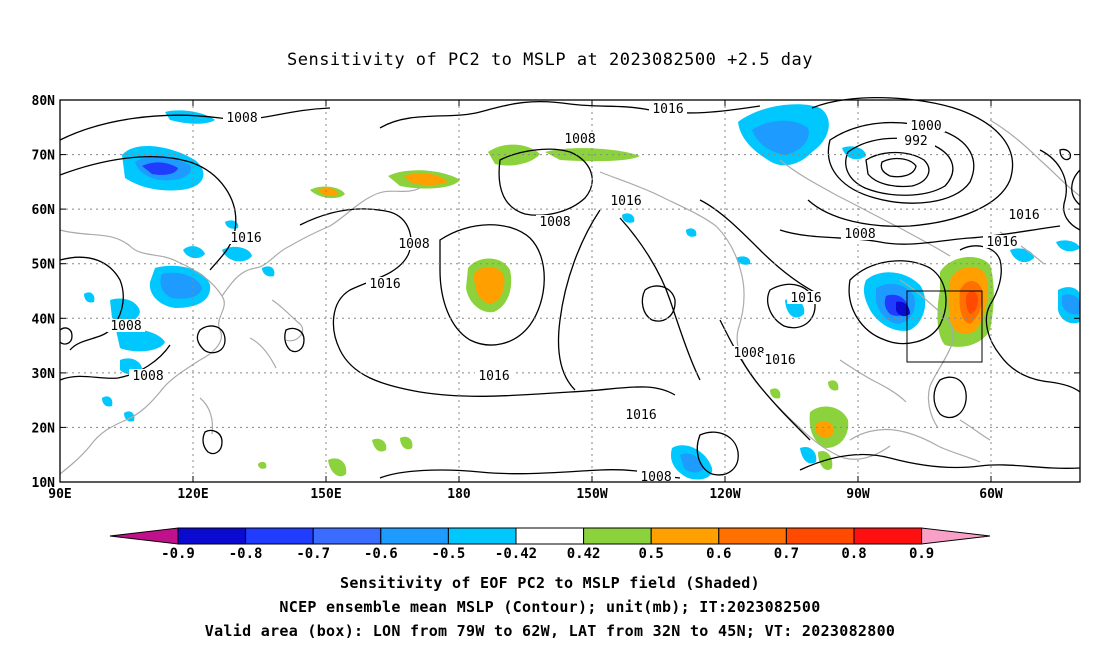 Image resolution: width=1100 pixels, height=650 pixels. Describe the element at coordinates (925, 126) in the screenshot. I see `contour-label: 1000` at that location.